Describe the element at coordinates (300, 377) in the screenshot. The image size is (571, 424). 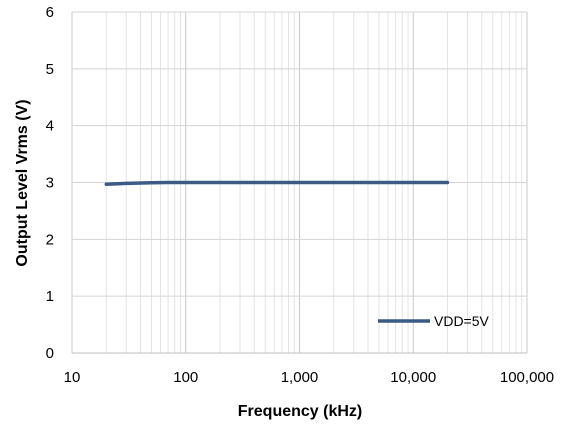
I see `x-tick-label: 1,000` at that location.